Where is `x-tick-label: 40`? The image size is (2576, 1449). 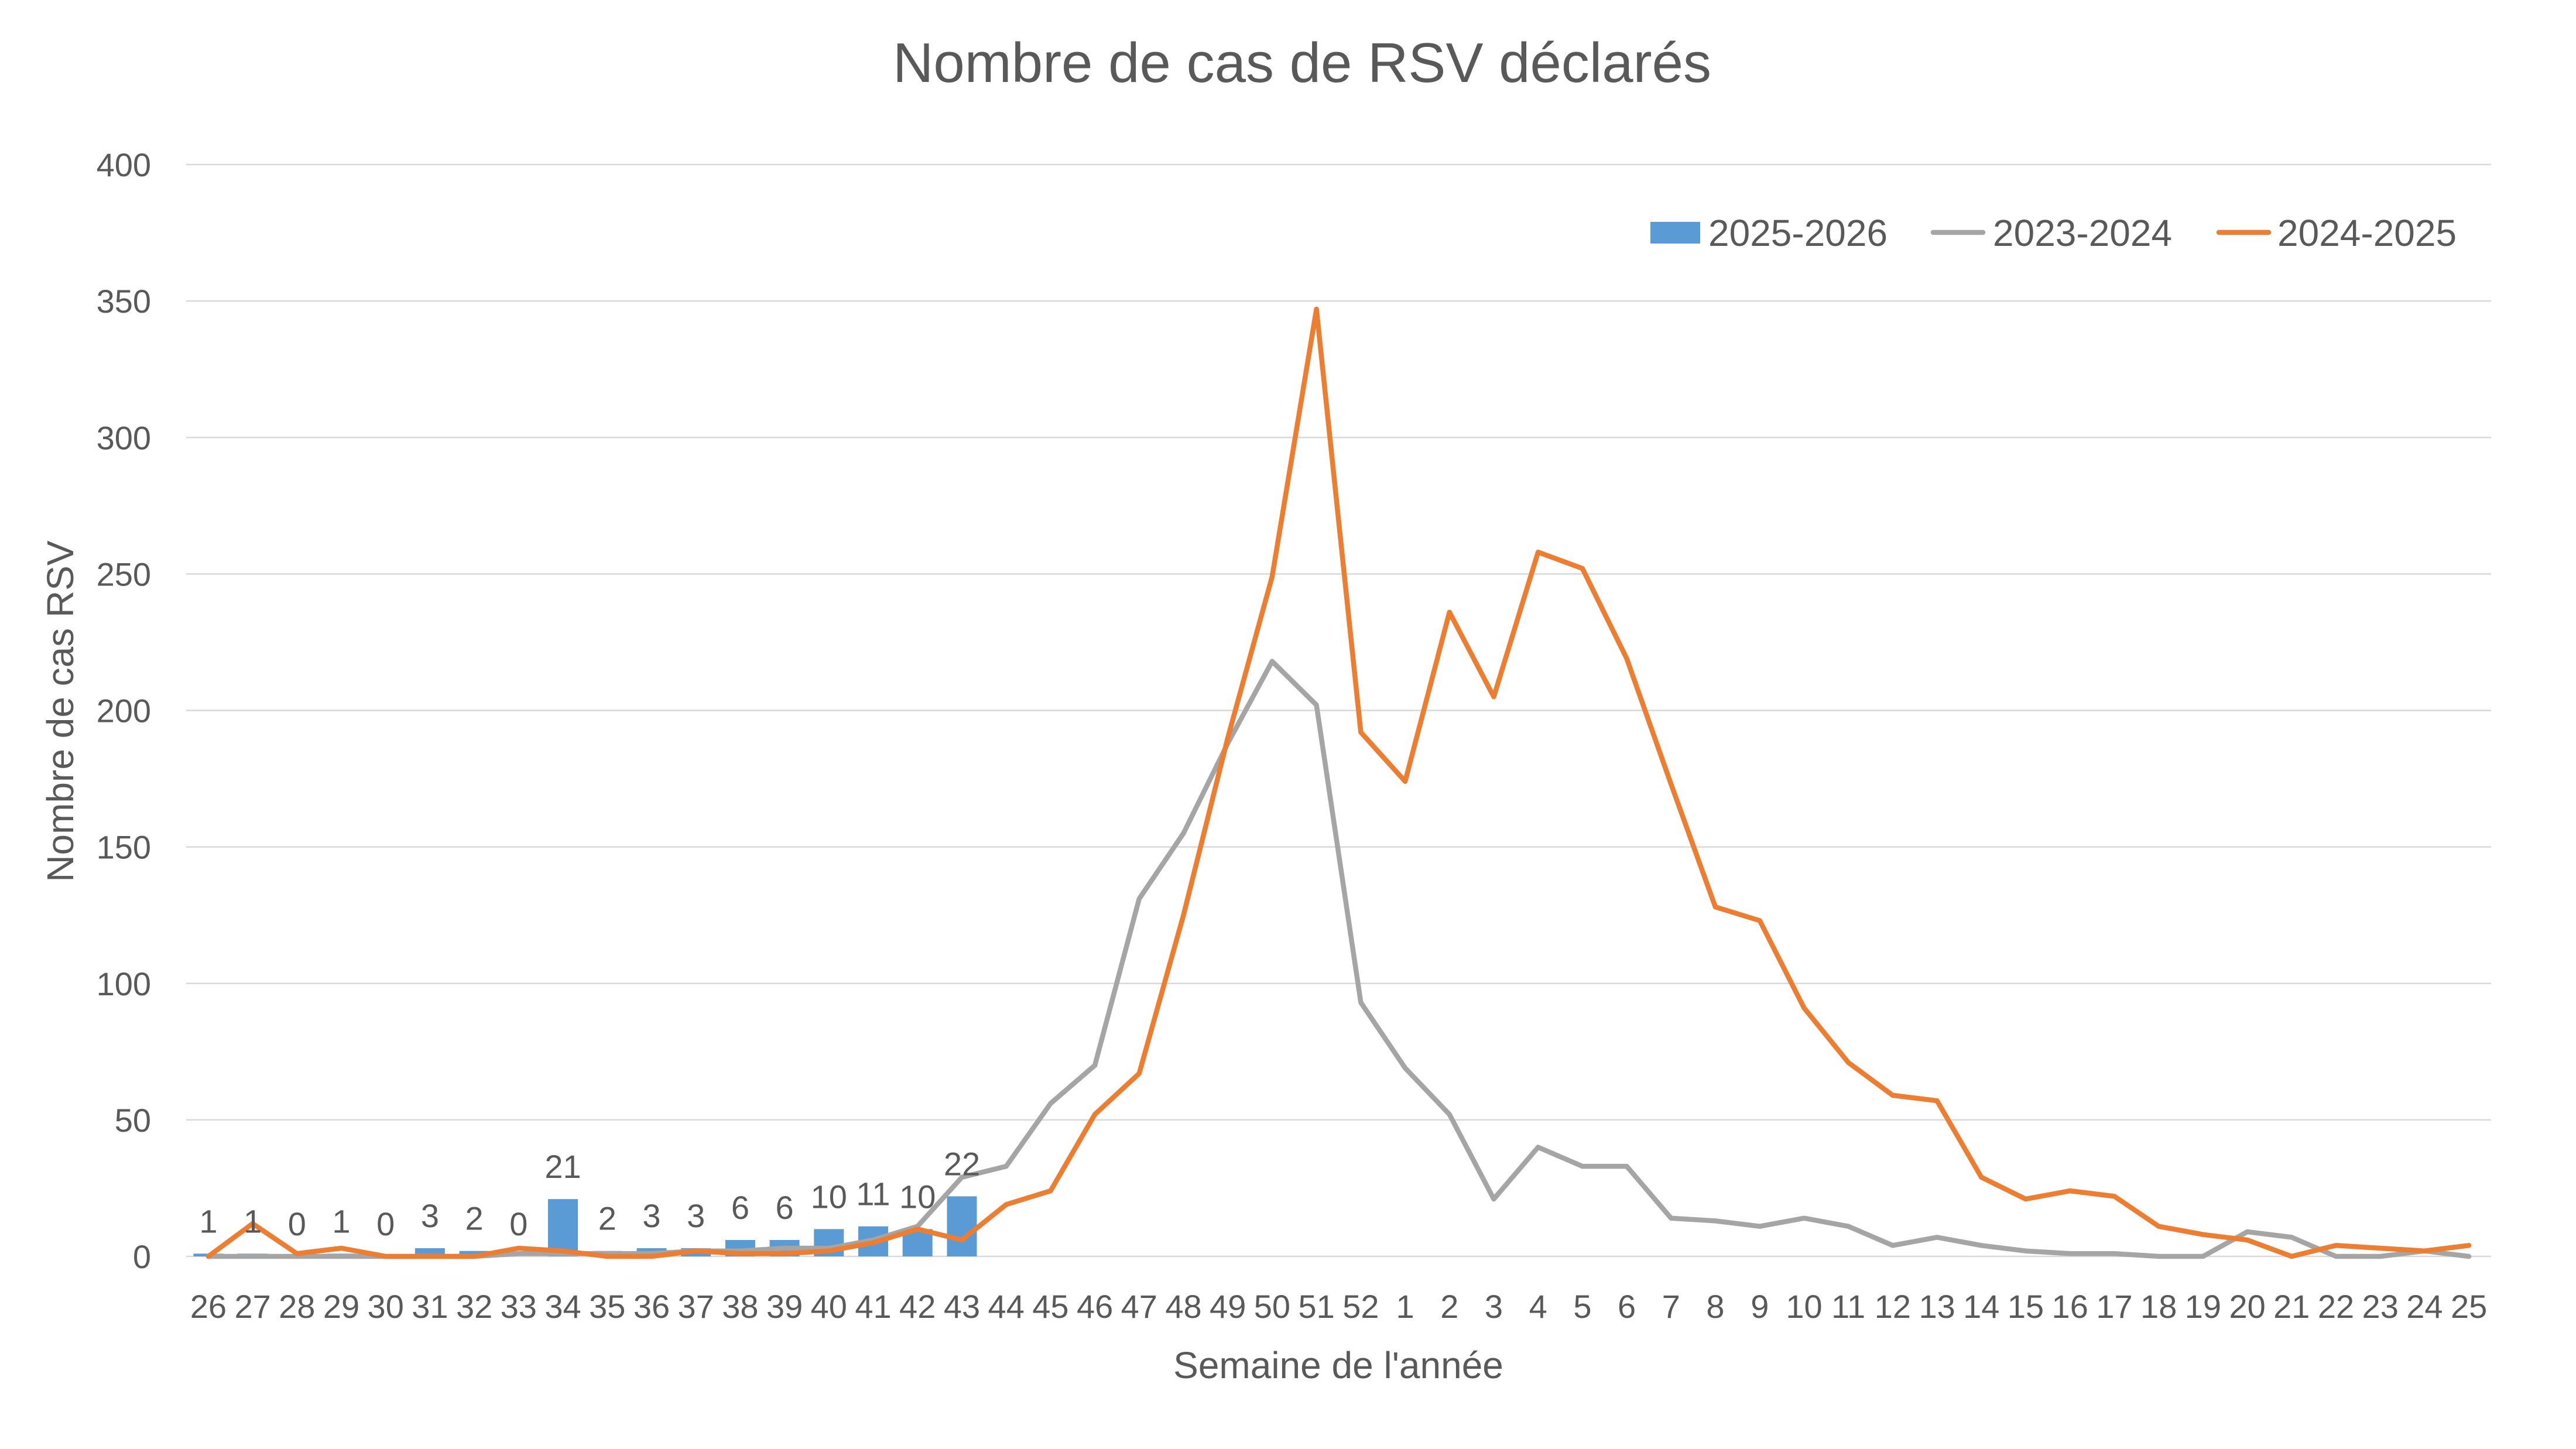 x-tick-label: 40 is located at coordinates (829, 1306).